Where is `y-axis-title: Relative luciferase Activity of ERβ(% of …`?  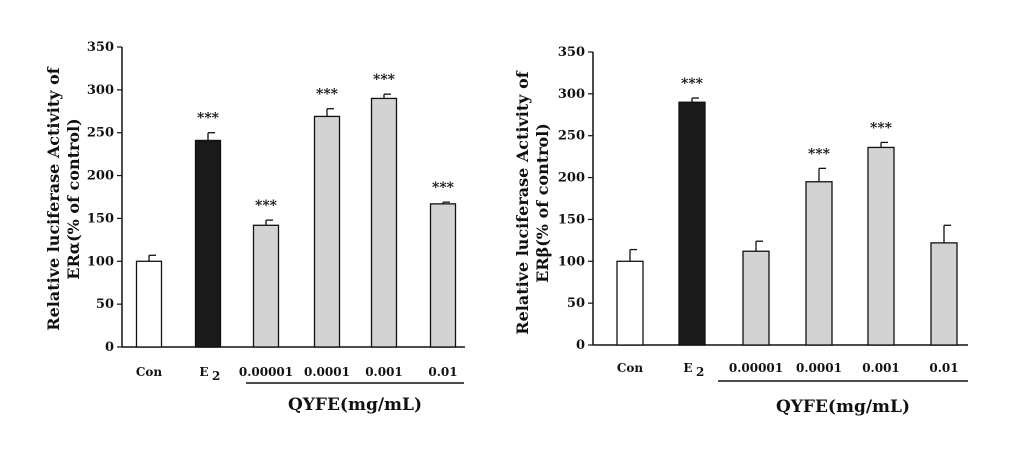 y-axis-title: Relative luciferase Activity of ERβ(% of … is located at coordinates (532, 202).